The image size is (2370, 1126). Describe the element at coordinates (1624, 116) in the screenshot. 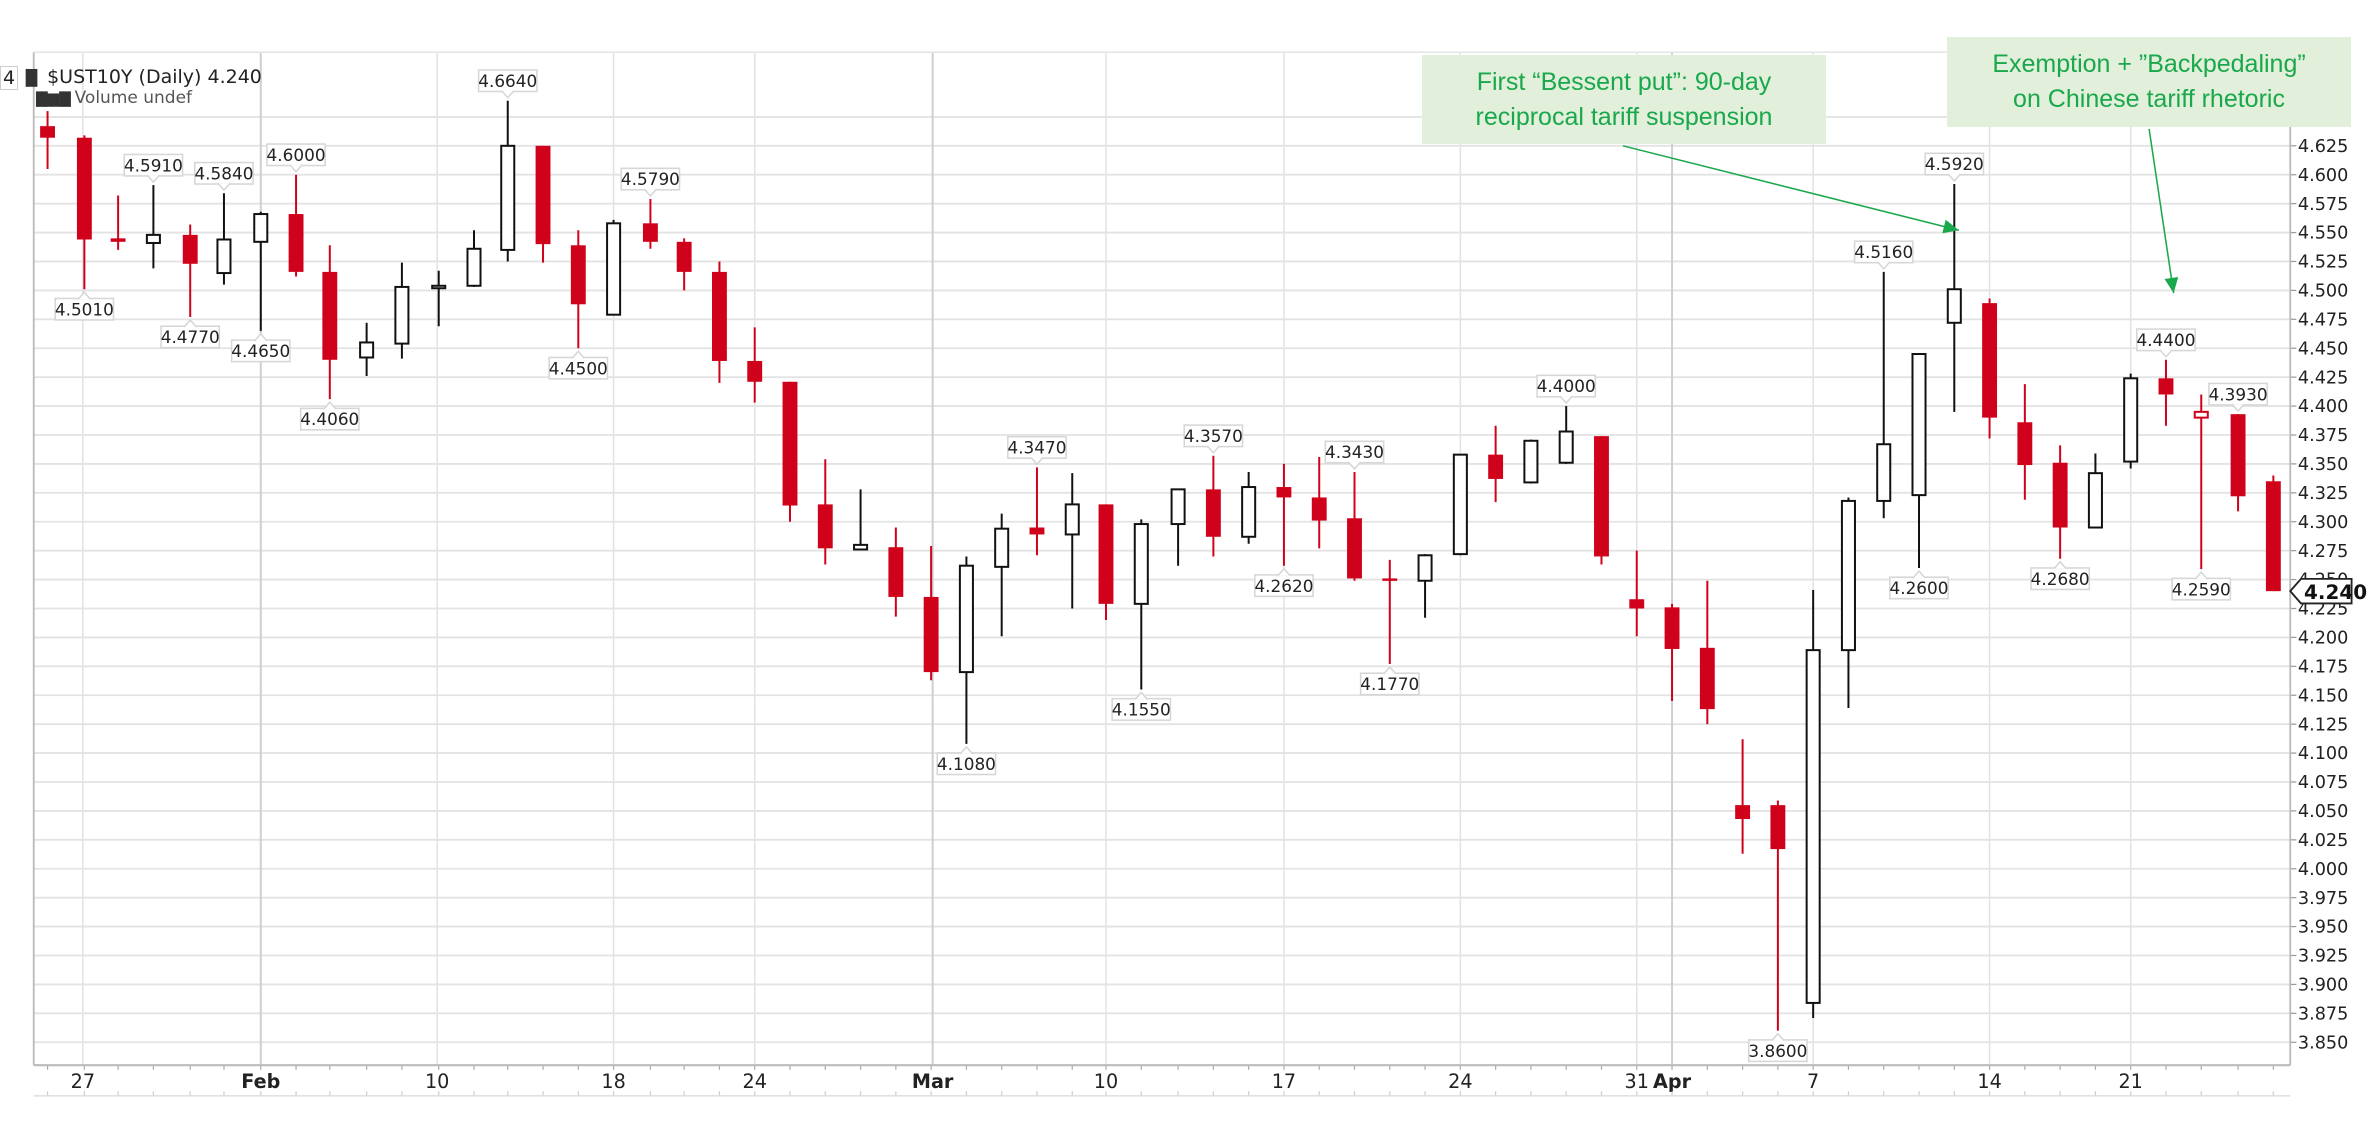

I see `annotation-line: reciprocal tariff suspension` at that location.